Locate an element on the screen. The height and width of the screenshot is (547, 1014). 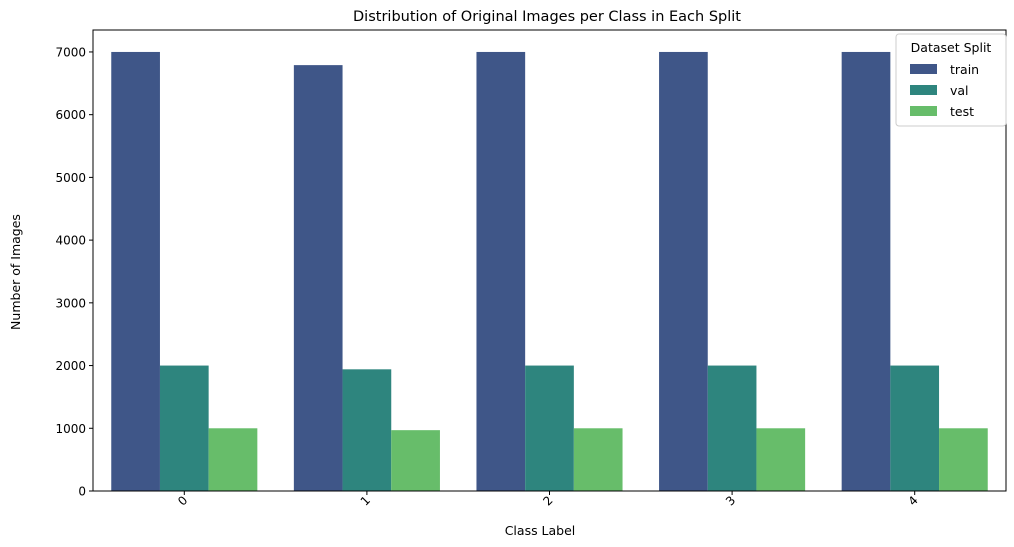
legend-swatch-train is located at coordinates (923, 69).